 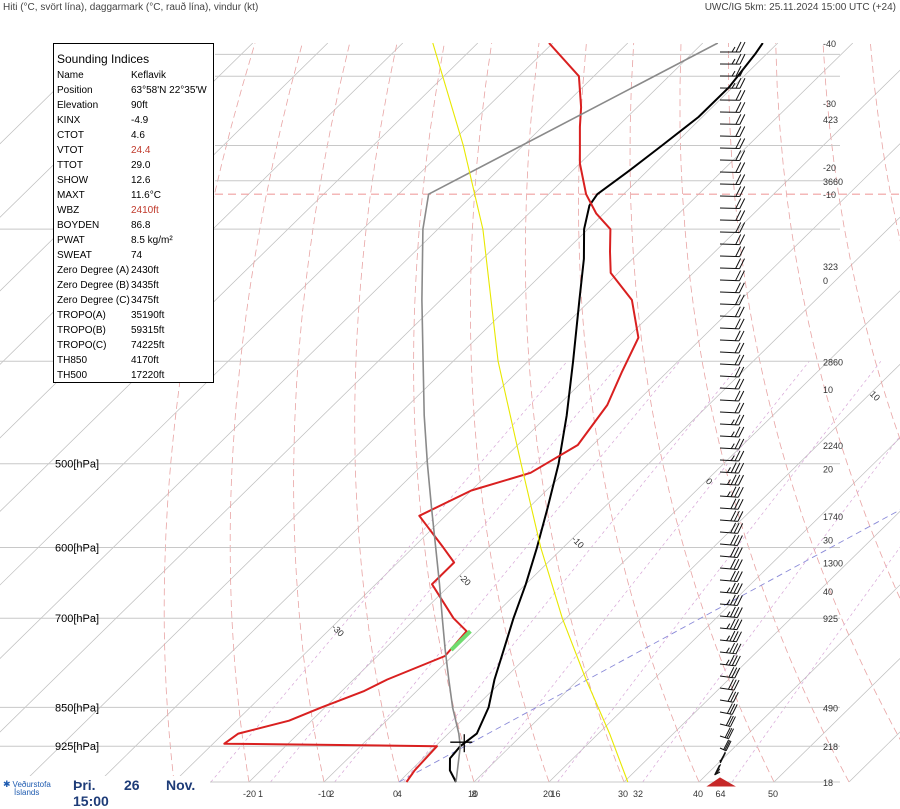 What do you see at coordinates (829, 168) in the screenshot?
I see `right-axis-label: -20` at bounding box center [829, 168].